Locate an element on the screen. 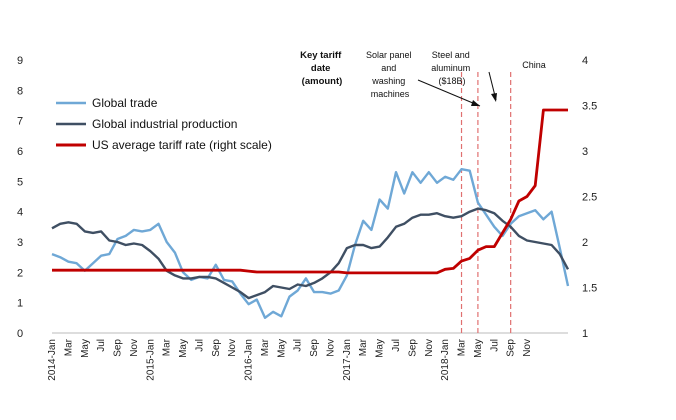 The width and height of the screenshot is (676, 420). arrow-steel-head is located at coordinates (494, 97).